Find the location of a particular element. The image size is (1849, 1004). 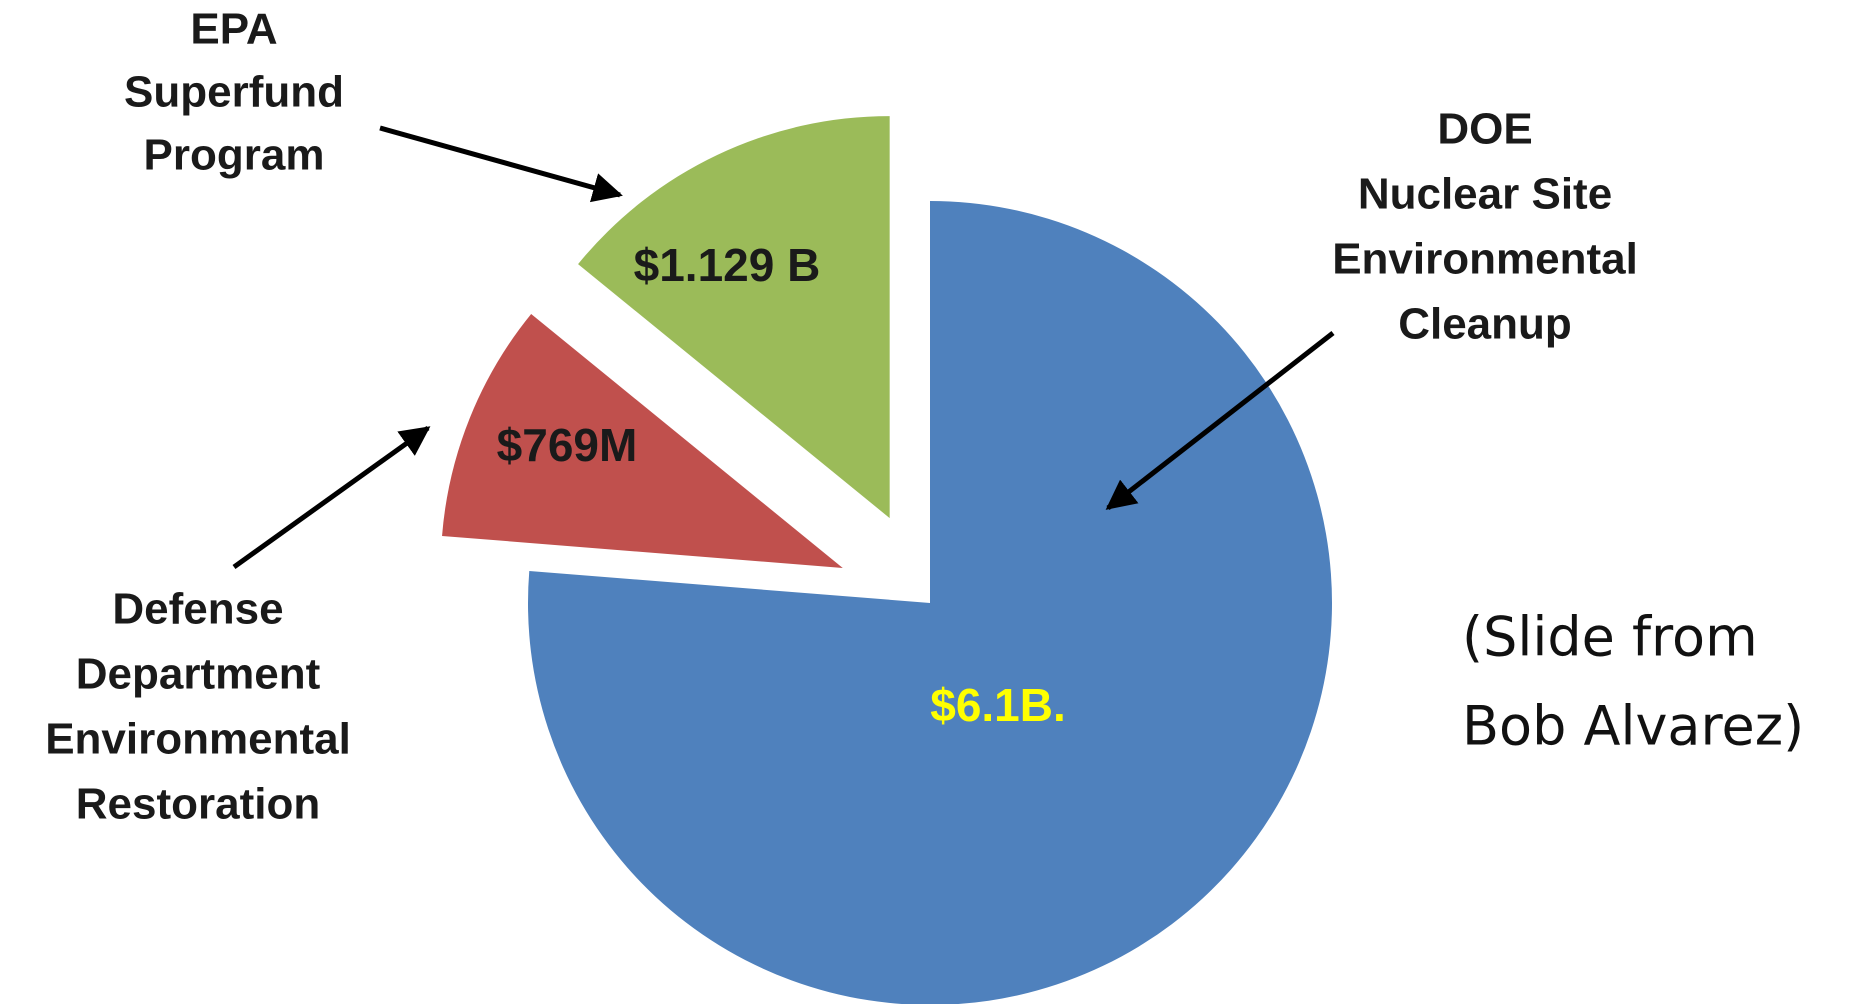

annotation: Bob Alvarez) is located at coordinates (1633, 726).